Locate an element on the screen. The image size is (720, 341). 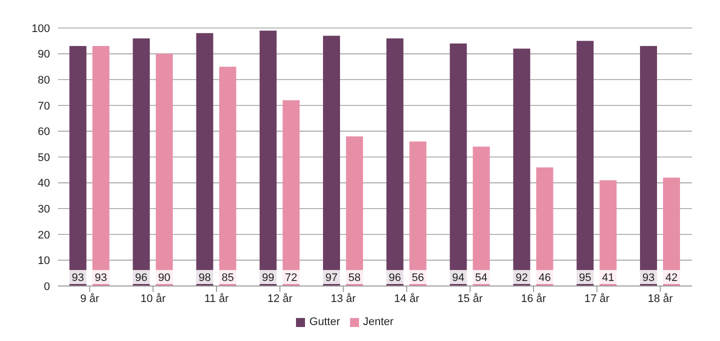
data-label: 58 is located at coordinates (354, 278).